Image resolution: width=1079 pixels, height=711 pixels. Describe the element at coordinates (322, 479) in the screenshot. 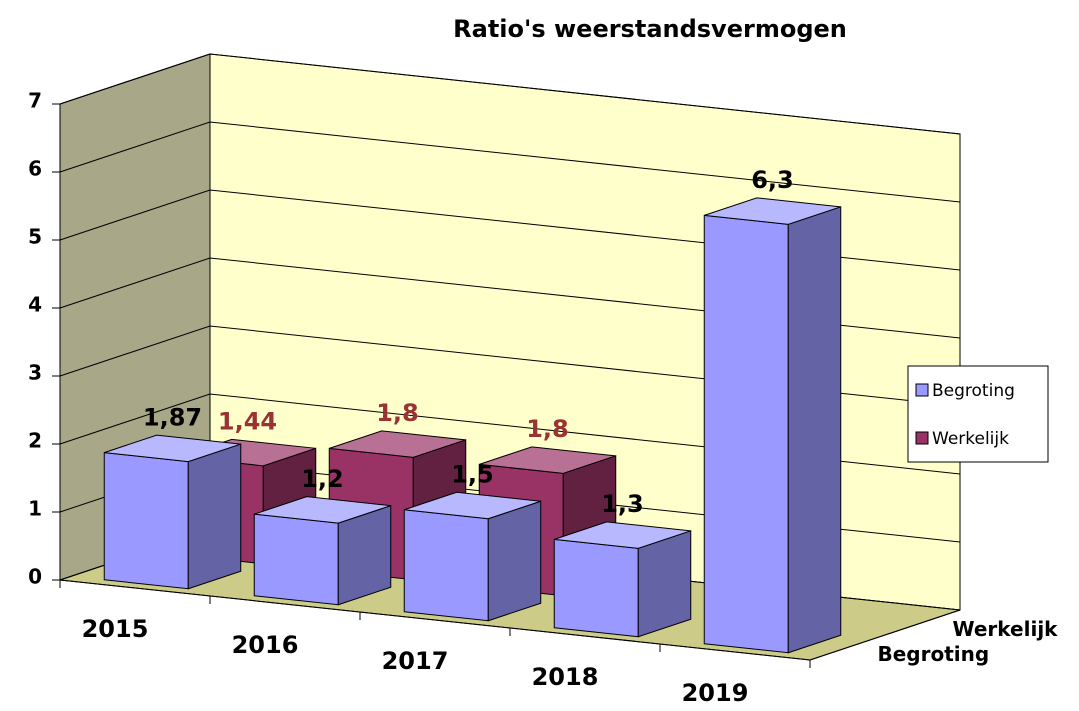

I see `data-label: 1,2` at that location.